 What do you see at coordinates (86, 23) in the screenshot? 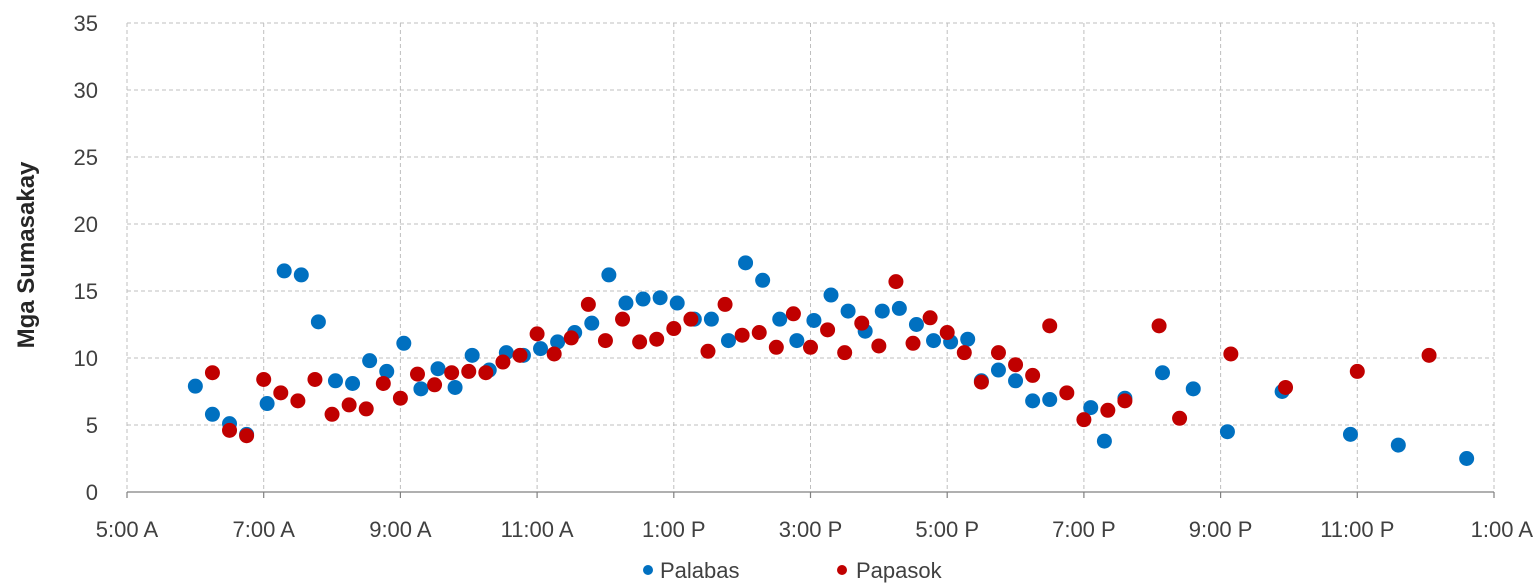
I see `y-tick-label: 35` at bounding box center [86, 23].